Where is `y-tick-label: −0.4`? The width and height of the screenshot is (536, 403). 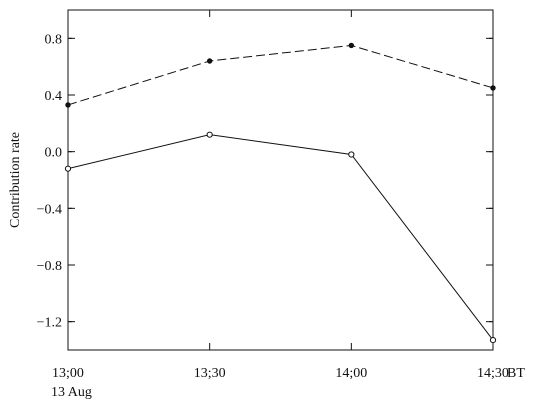 y-tick-label: −0.4 is located at coordinates (49, 209).